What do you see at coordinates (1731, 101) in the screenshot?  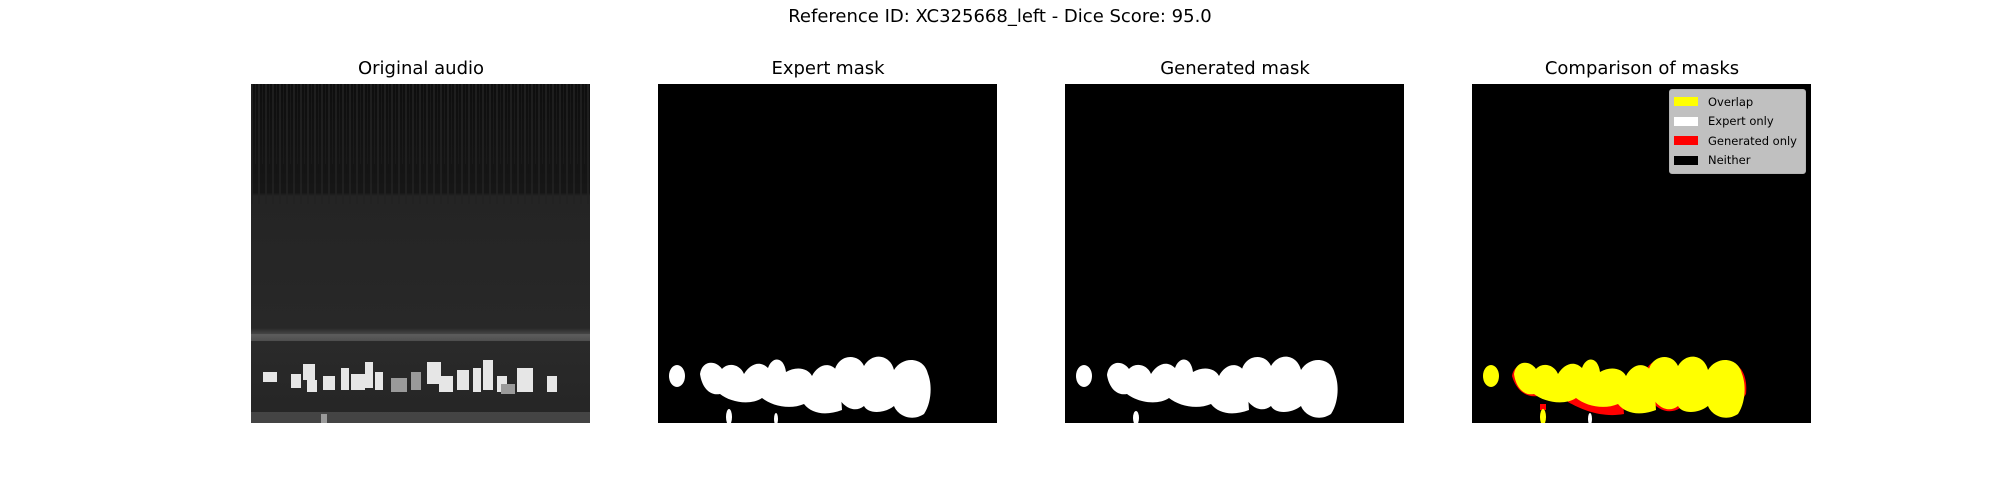 I see `legend-label-overlap: Overlap` at bounding box center [1731, 101].